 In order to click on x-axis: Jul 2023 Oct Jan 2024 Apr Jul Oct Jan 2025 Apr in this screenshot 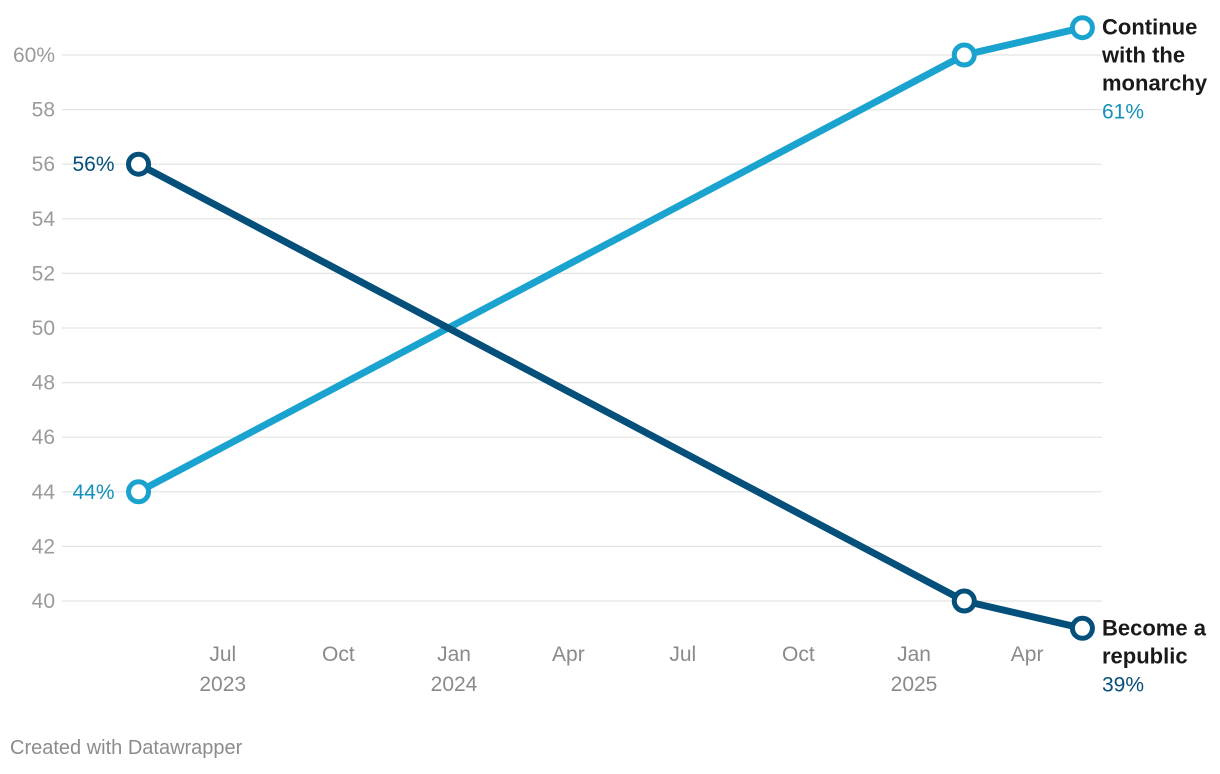, I will do `click(621, 669)`.